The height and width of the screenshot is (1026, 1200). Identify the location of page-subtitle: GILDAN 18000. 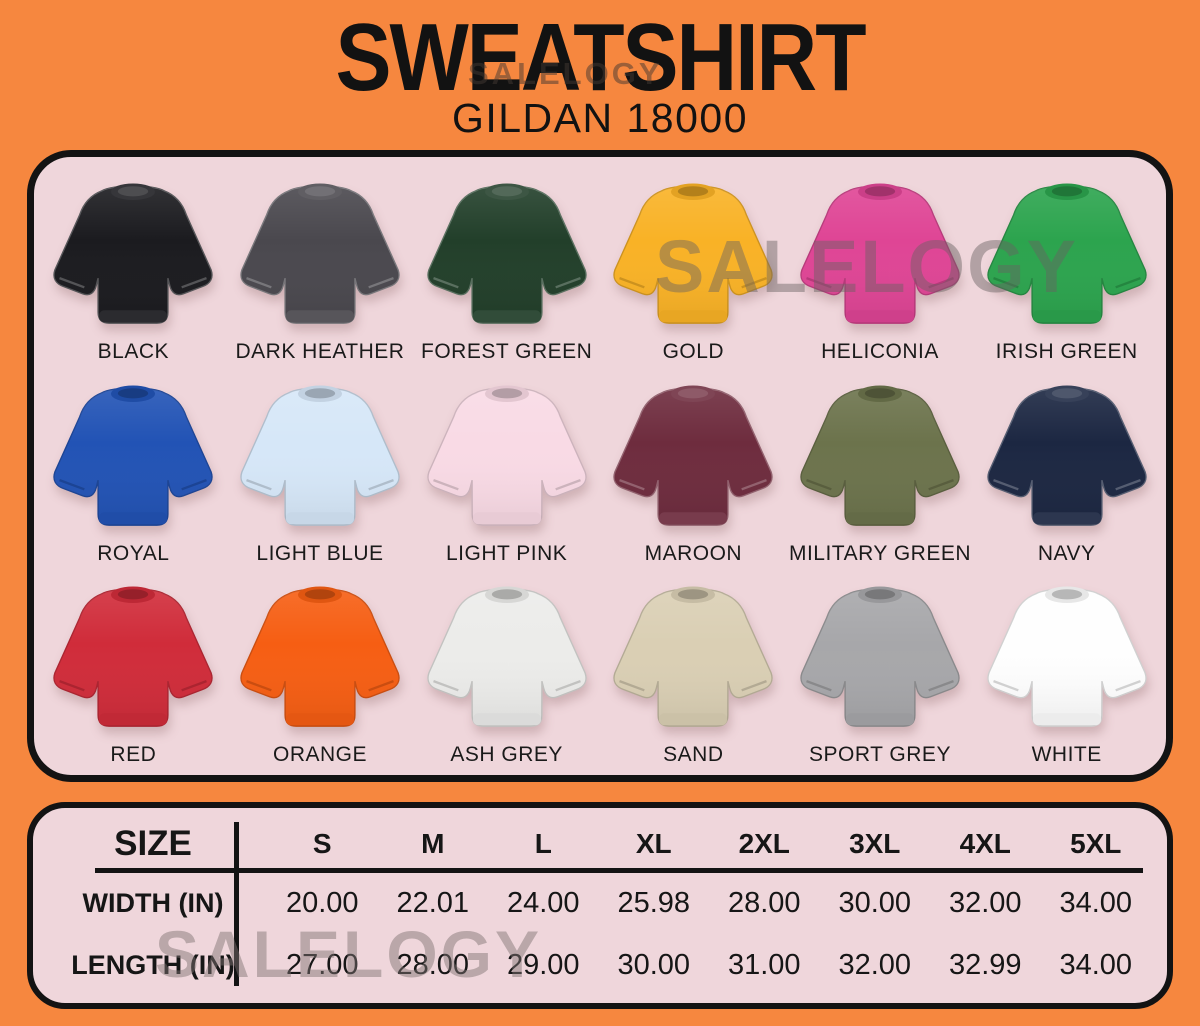
(600, 118).